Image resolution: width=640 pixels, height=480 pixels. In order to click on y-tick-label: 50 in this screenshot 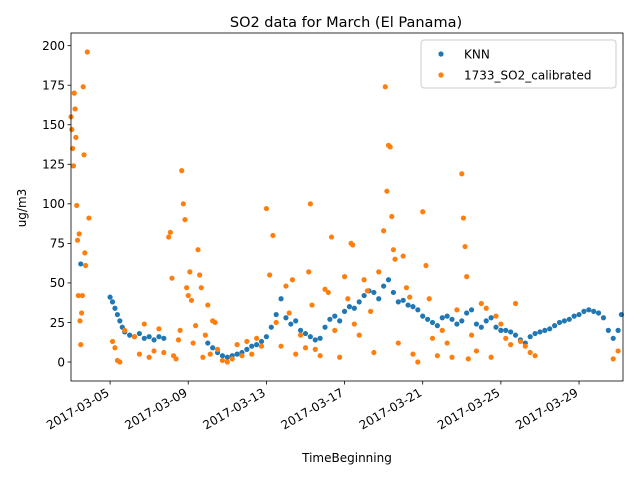, I will do `click(57, 283)`.